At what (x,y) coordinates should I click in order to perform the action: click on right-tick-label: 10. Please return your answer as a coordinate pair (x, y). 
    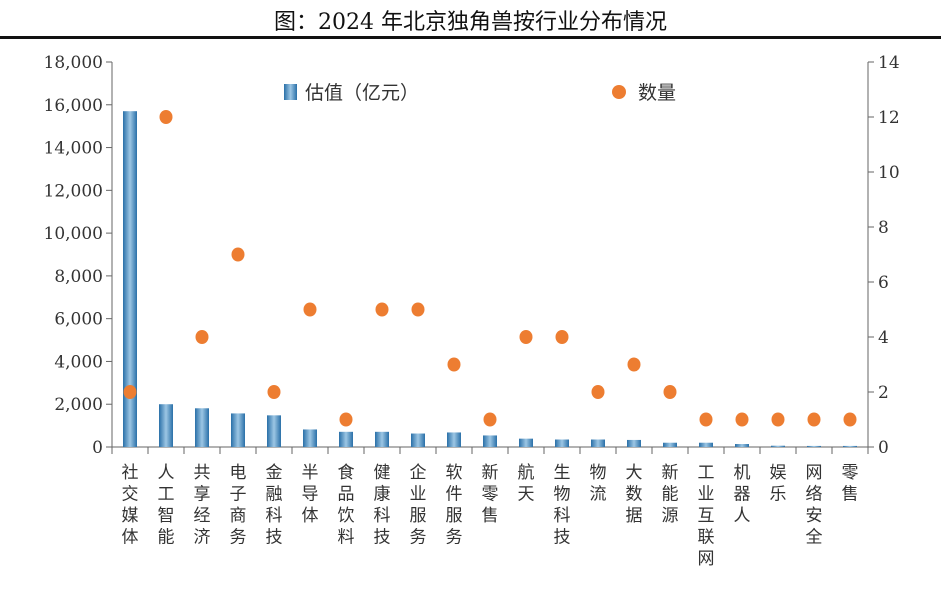
    Looking at the image, I should click on (889, 173).